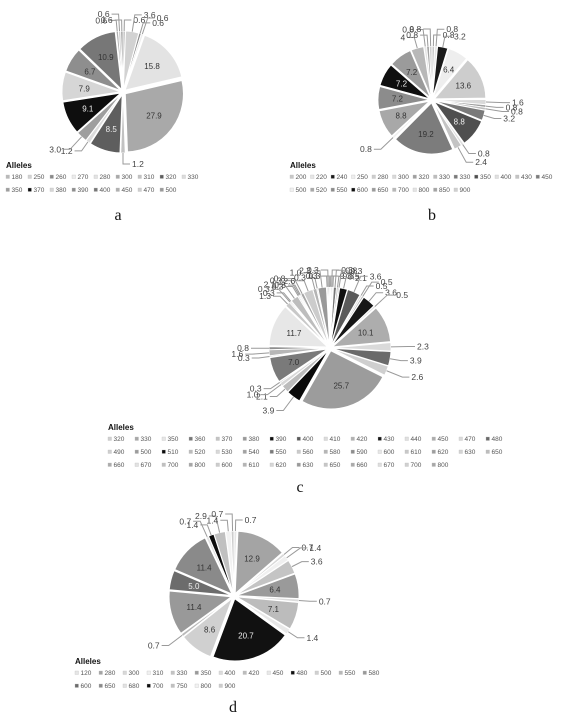 This screenshot has height=713, width=565. What do you see at coordinates (374, 673) in the screenshot?
I see `pie-d-legend-label: 580` at bounding box center [374, 673].